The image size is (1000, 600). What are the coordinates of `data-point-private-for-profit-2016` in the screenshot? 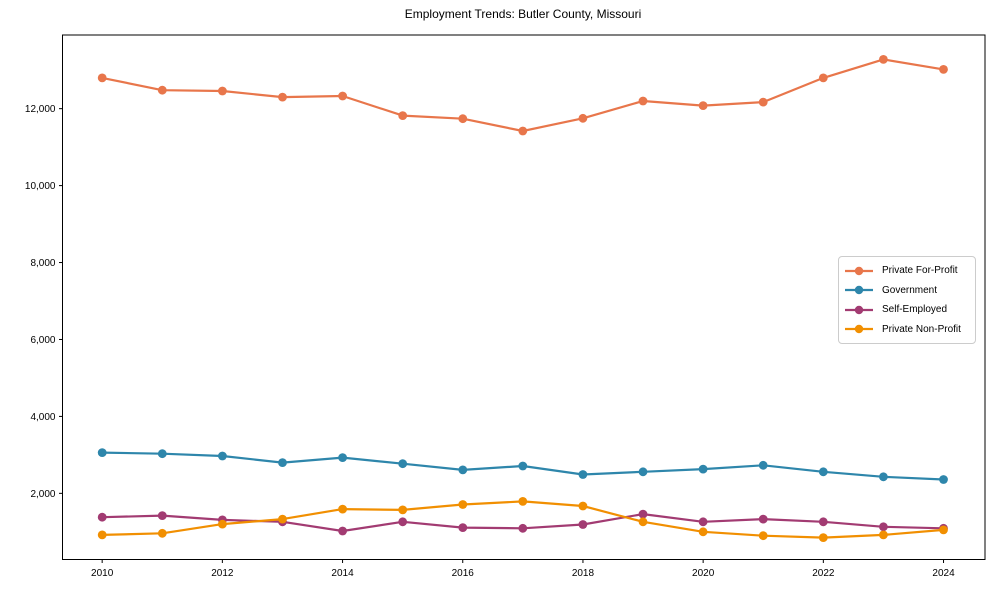 It's located at (463, 119).